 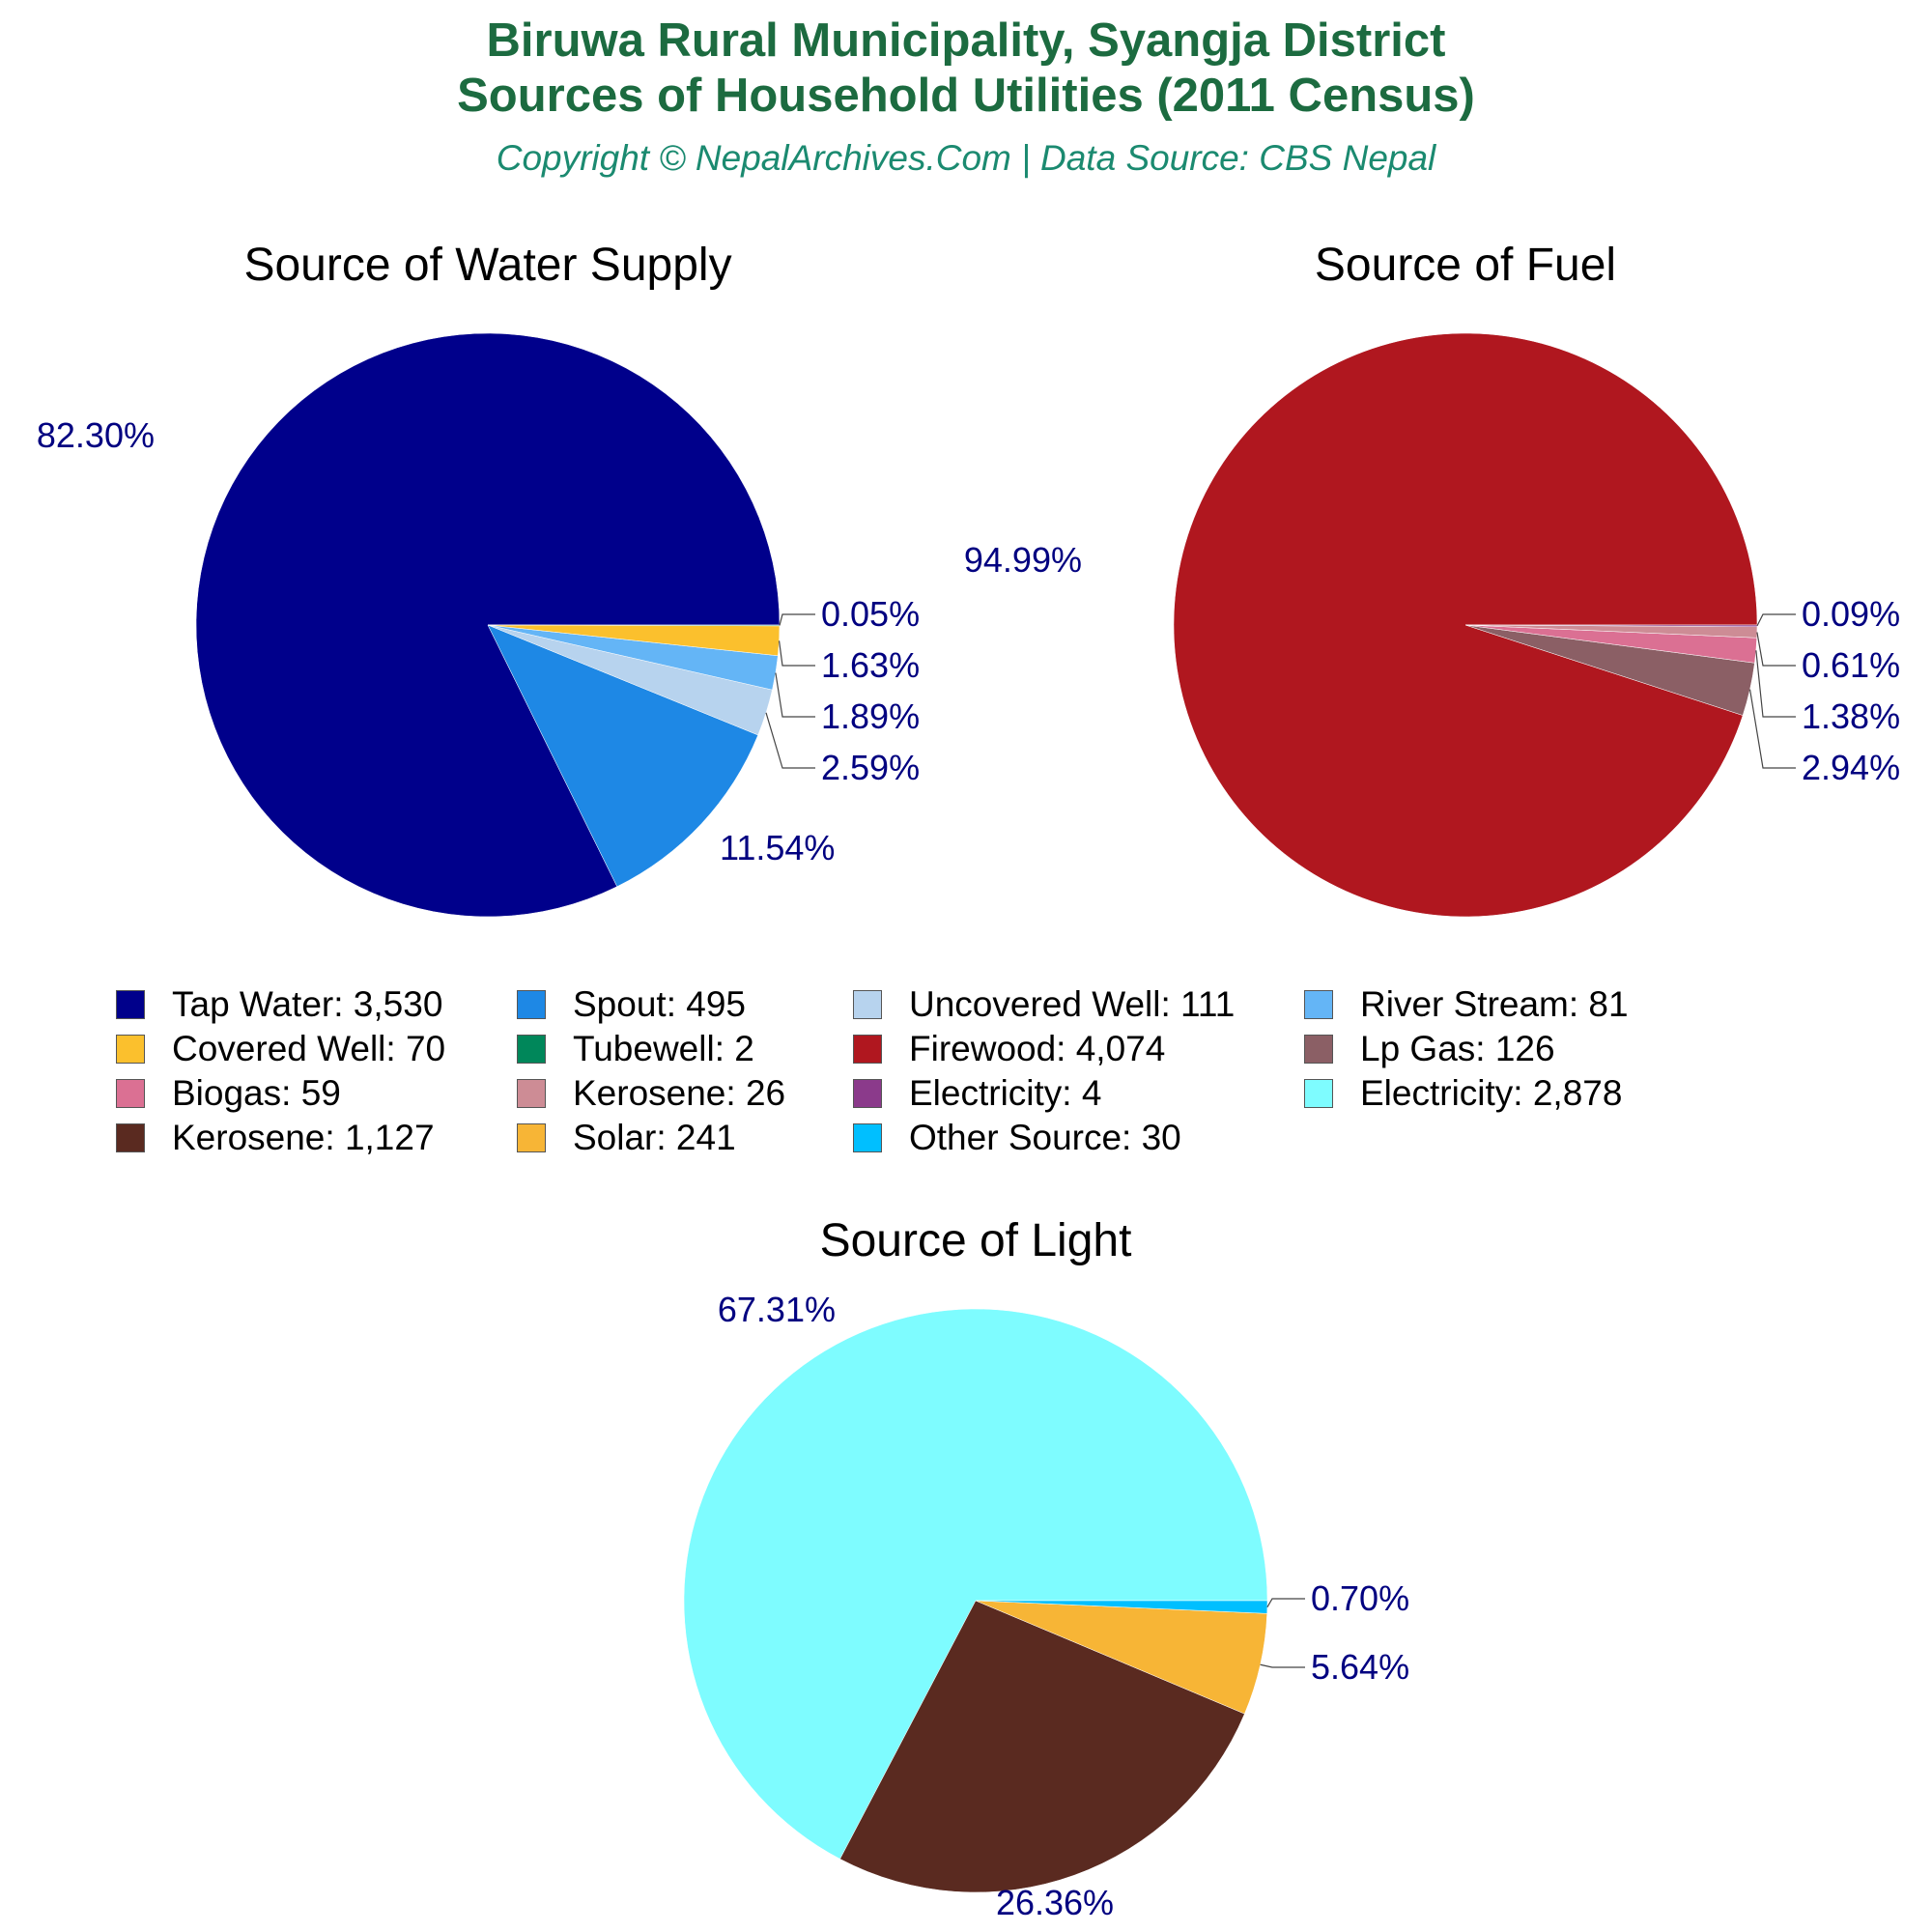 I want to click on slice-percent-label: 0.05%, so click(x=870, y=614).